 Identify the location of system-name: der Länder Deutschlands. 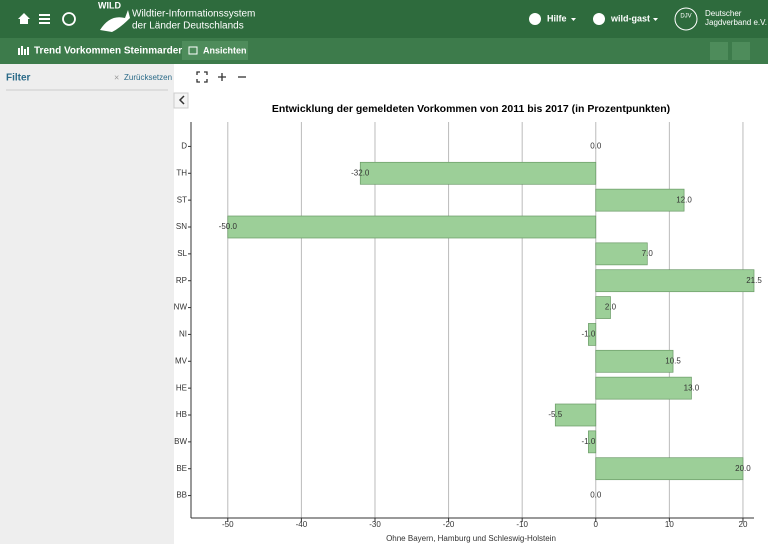
(188, 26).